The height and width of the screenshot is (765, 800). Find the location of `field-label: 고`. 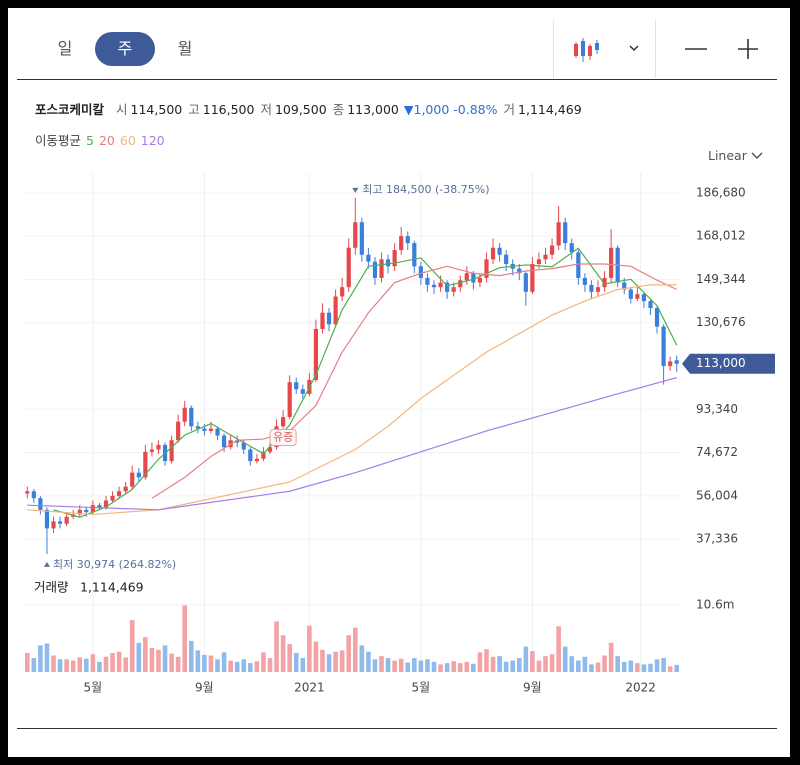

field-label: 고 is located at coordinates (194, 109).